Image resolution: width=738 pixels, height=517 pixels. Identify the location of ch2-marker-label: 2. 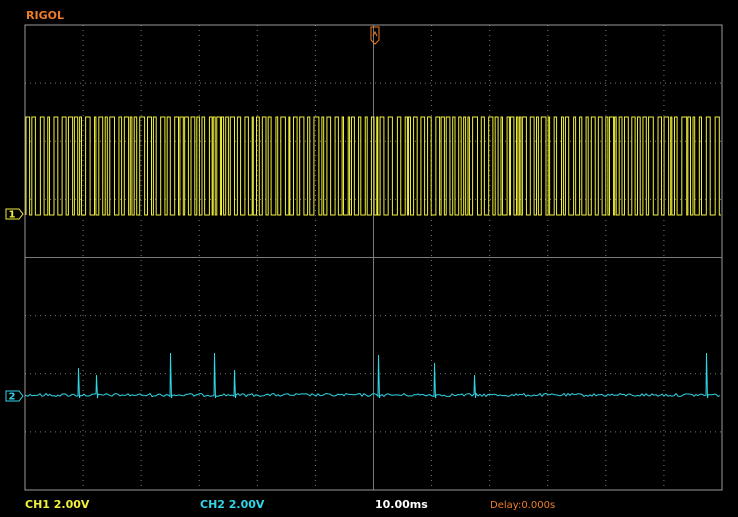
(12, 397).